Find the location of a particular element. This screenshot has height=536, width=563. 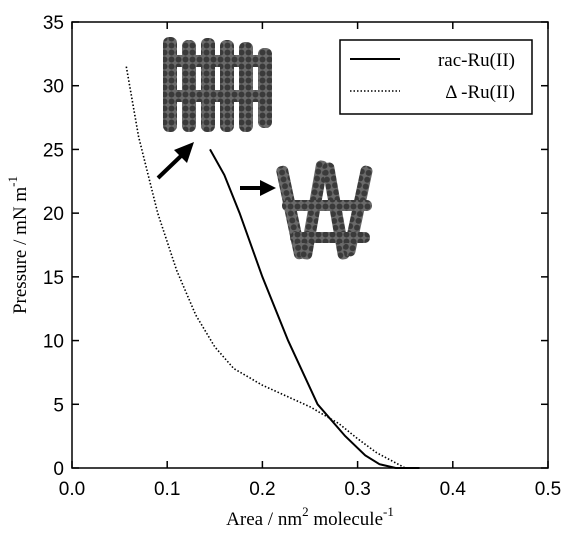

x-axis-title: Area / nm2 molecule-1 is located at coordinates (310, 517).